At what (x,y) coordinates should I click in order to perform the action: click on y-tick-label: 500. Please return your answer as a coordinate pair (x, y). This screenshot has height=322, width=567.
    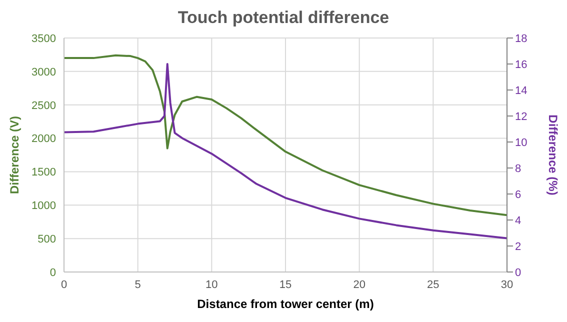
    Looking at the image, I should click on (47, 239).